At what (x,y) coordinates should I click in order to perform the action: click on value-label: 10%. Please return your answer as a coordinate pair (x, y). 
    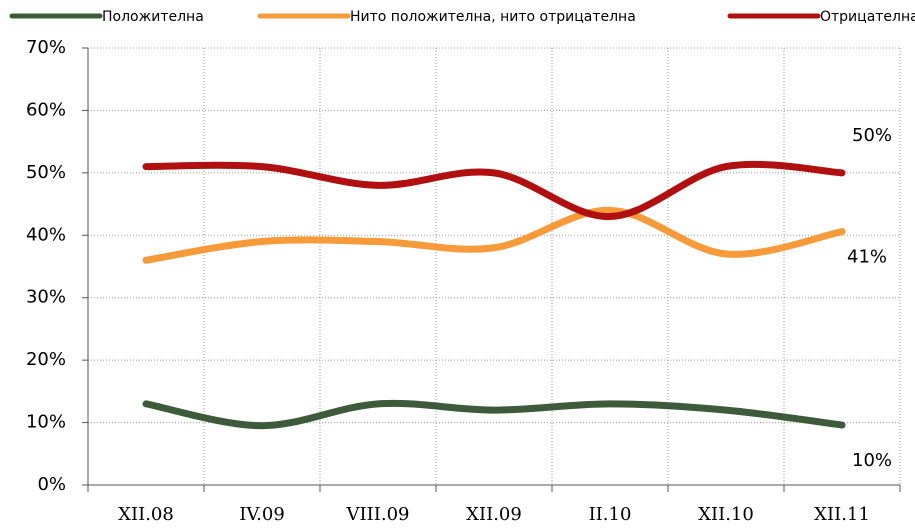
    Looking at the image, I should click on (872, 460).